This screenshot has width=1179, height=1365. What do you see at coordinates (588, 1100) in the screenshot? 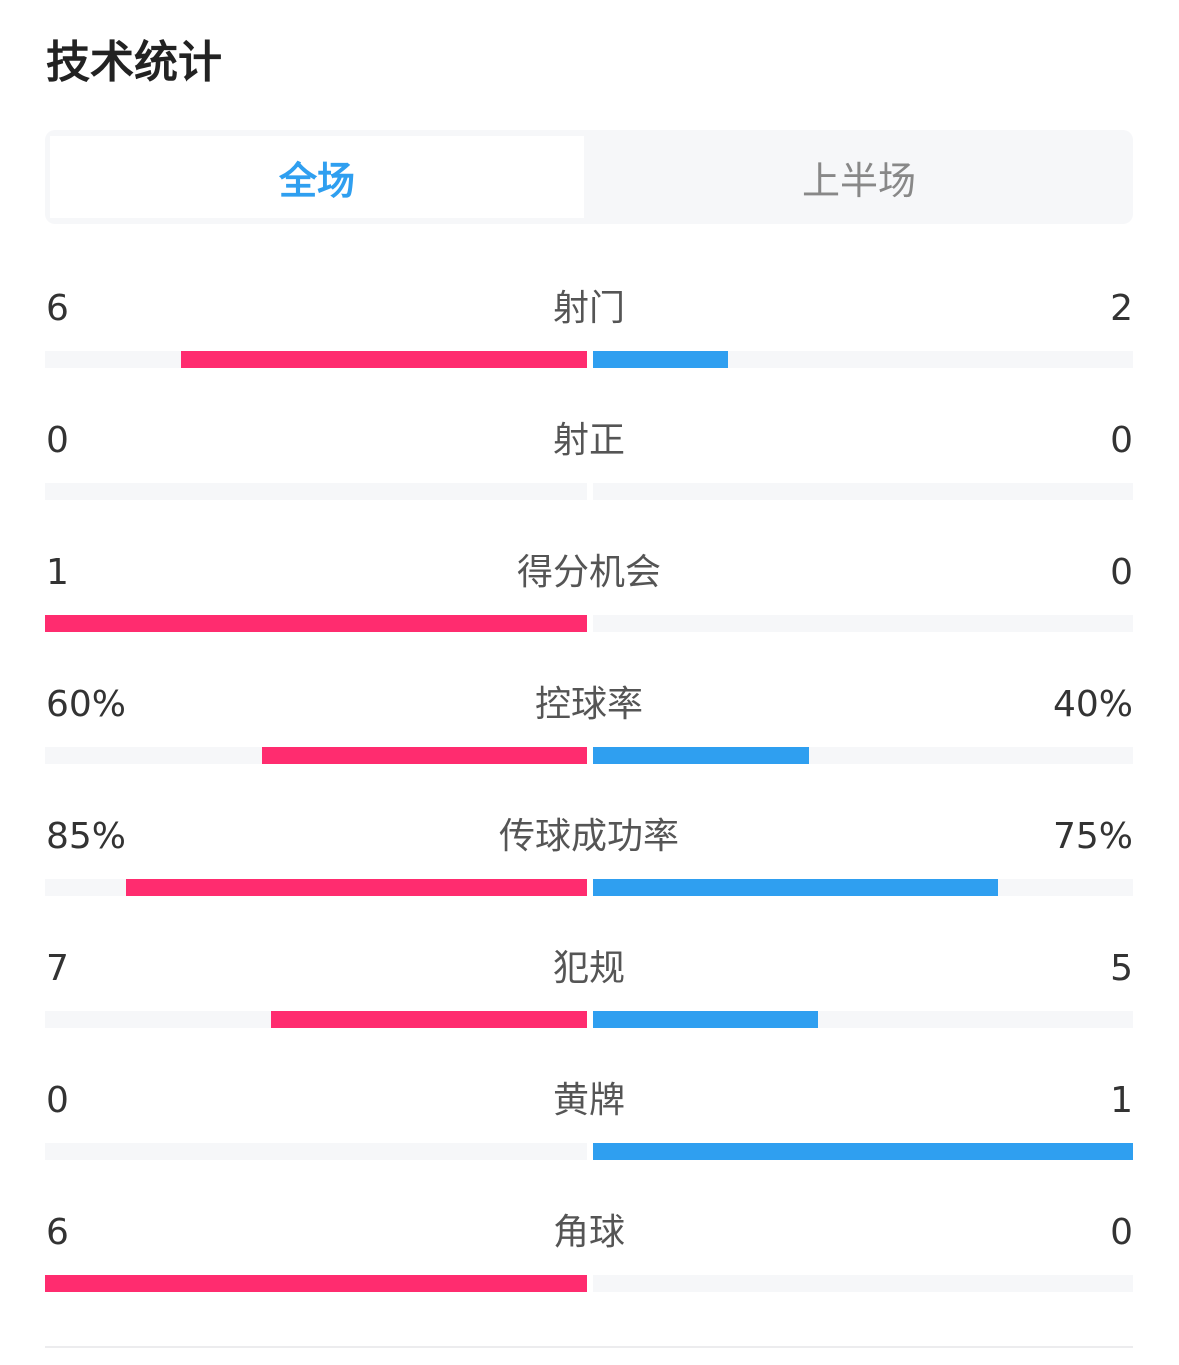
I see `stat-label: 黄牌` at bounding box center [588, 1100].